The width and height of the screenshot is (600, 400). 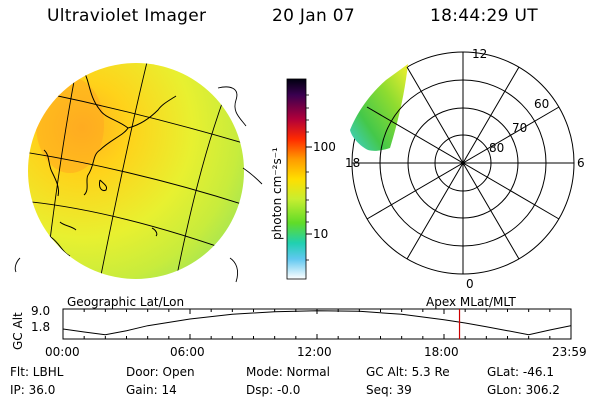 I want to click on altitude-ytick-9: 9.0, so click(x=41, y=311).